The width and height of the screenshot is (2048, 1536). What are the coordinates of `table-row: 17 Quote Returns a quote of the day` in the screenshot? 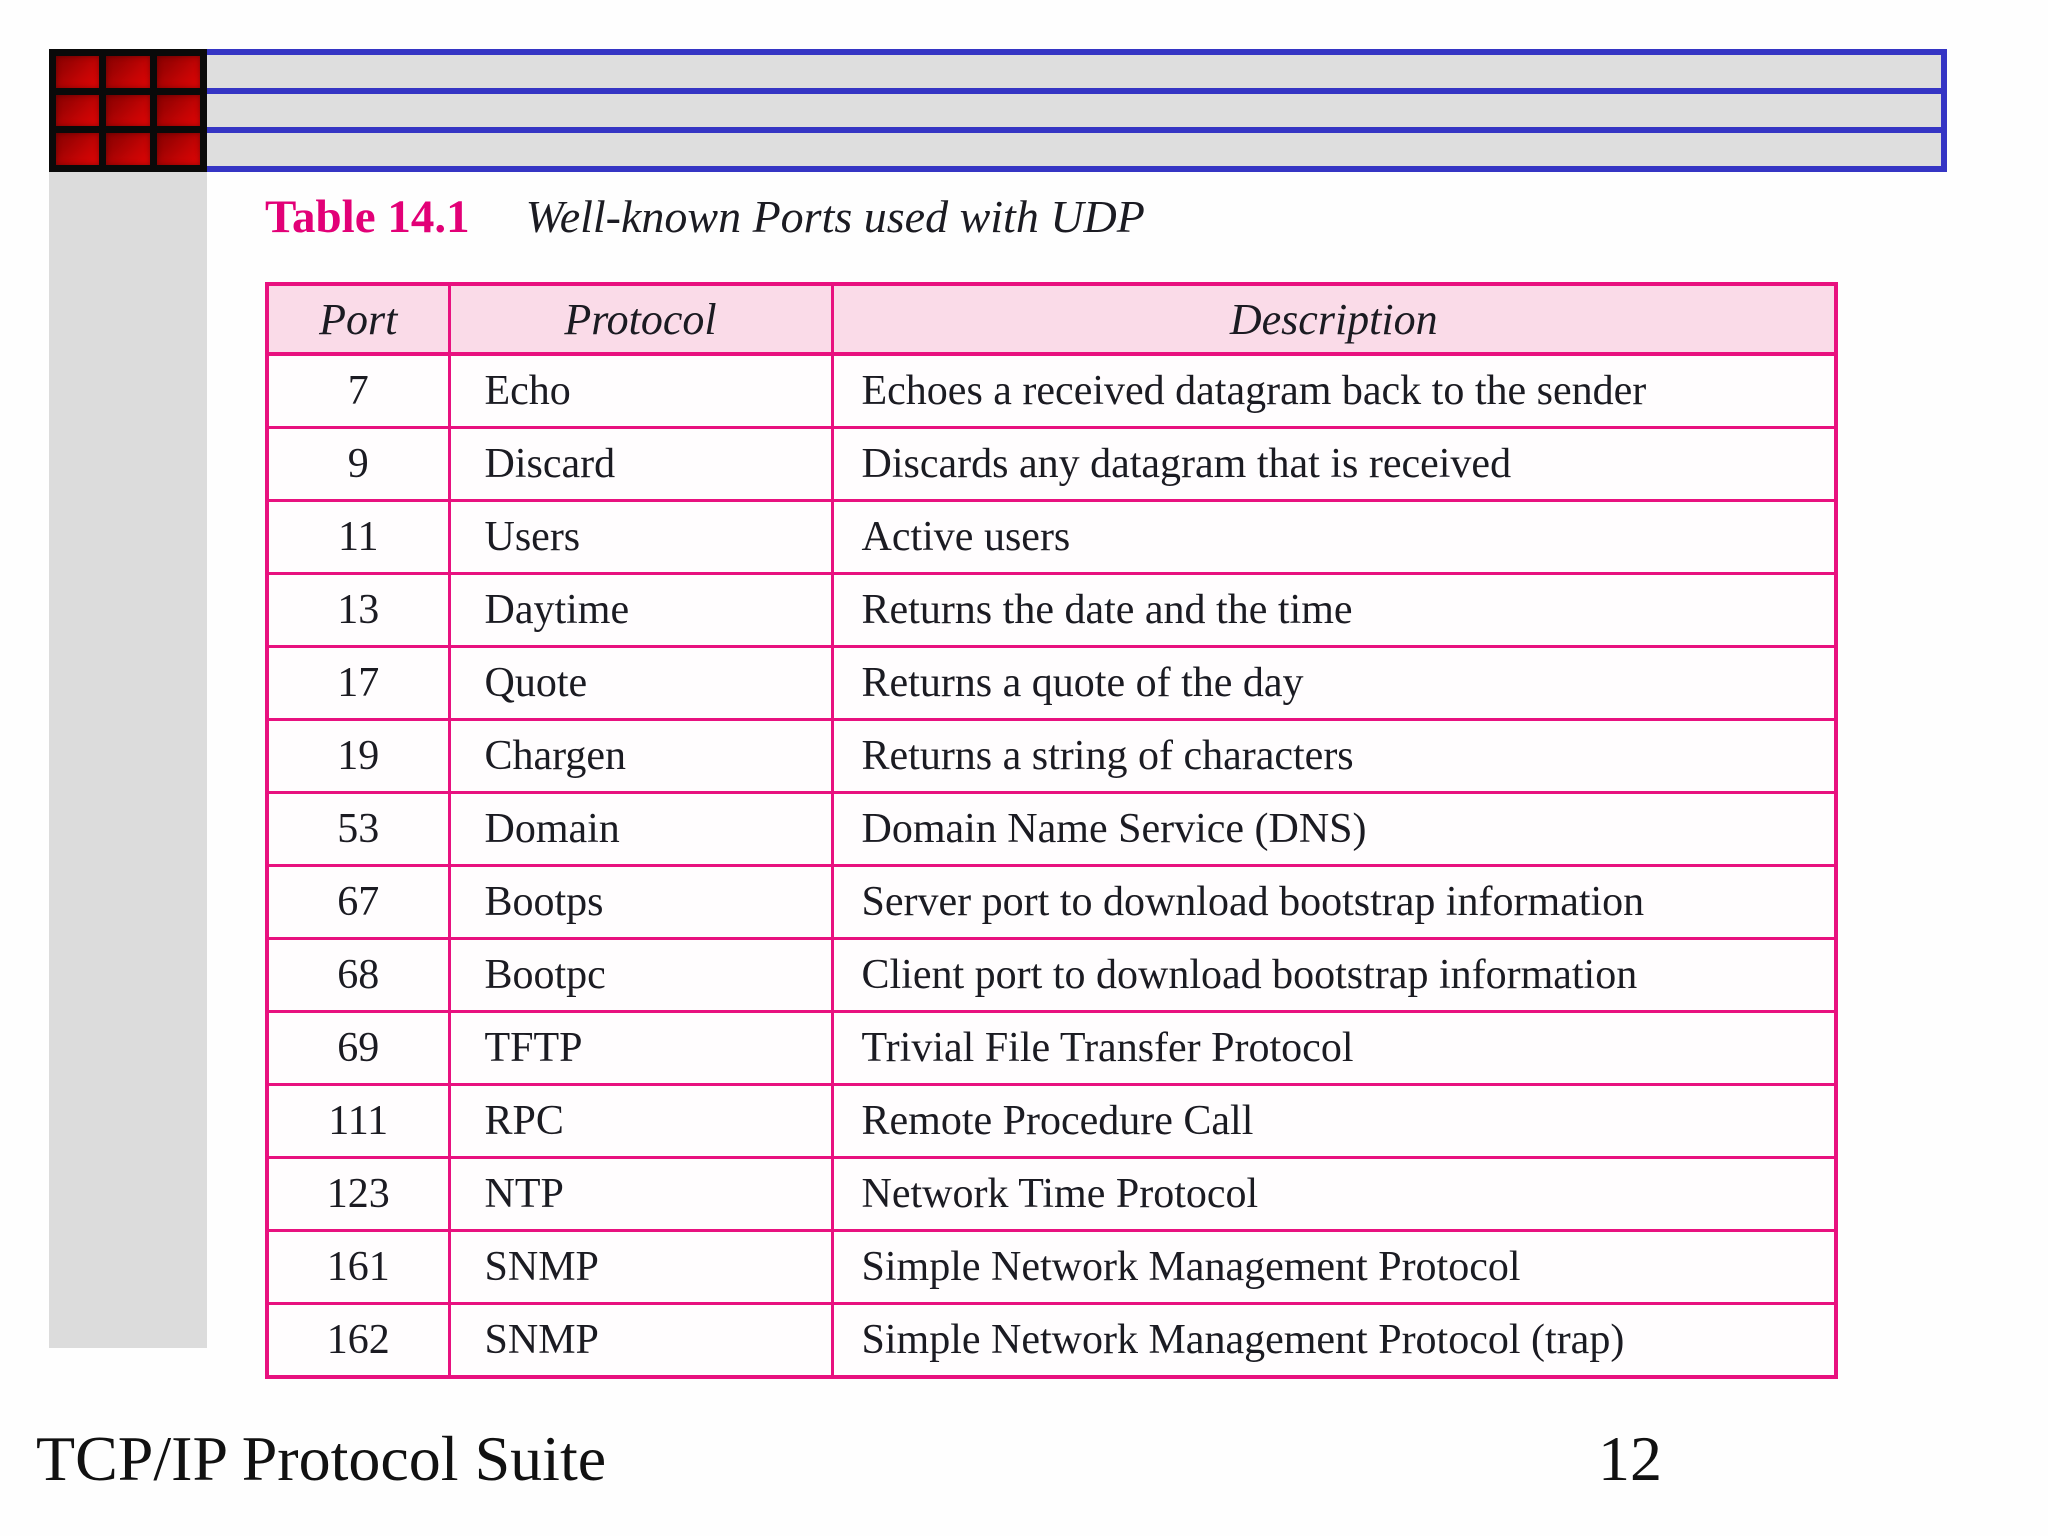 It's located at (1051, 683).